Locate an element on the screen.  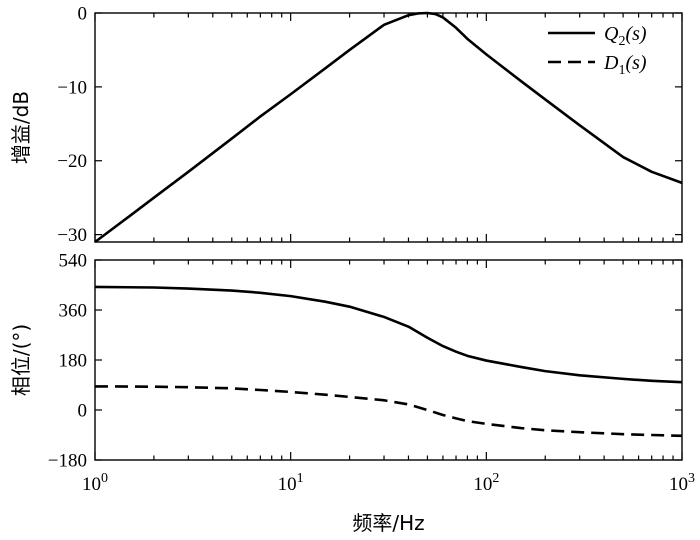
phase-ytick-label: 540 is located at coordinates (73, 261).